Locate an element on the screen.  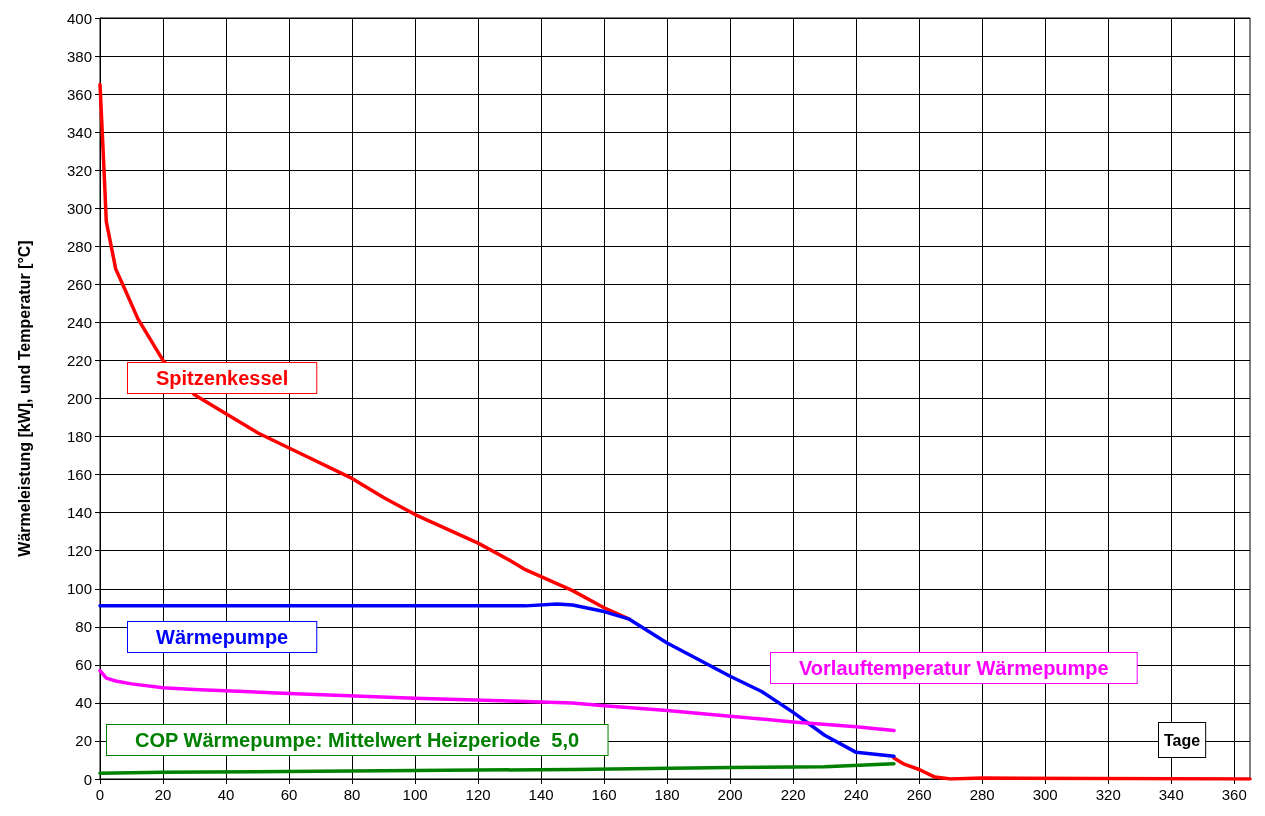
x-tick-label: 0 is located at coordinates (100, 794).